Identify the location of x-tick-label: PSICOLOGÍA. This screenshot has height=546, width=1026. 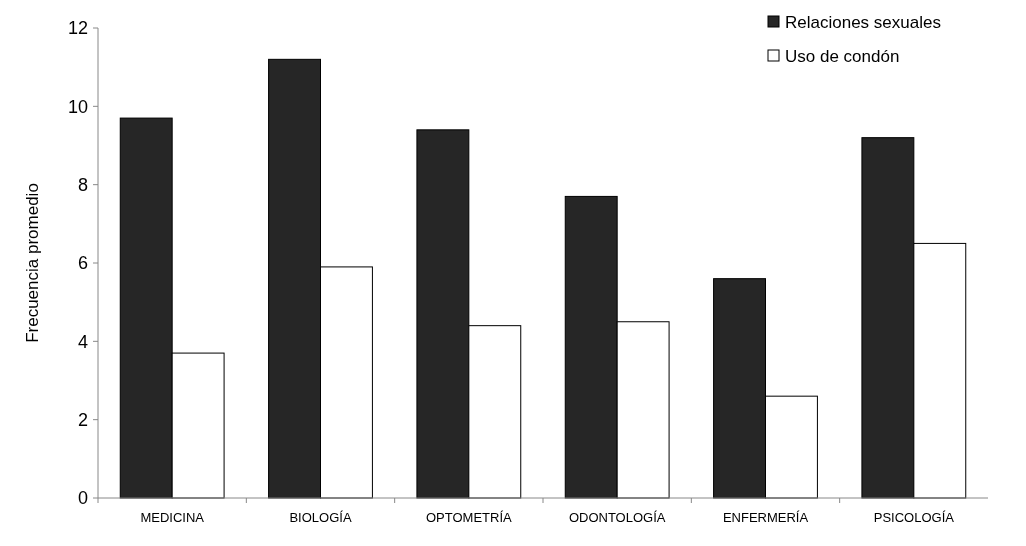
(914, 517).